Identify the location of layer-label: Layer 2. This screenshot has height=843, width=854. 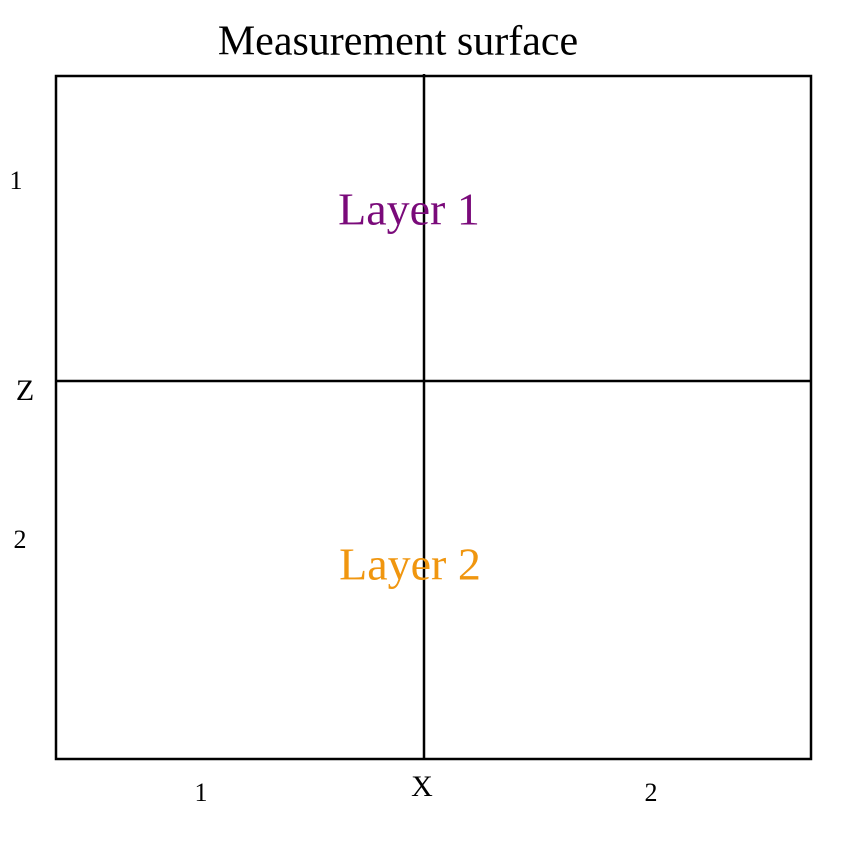
(410, 564).